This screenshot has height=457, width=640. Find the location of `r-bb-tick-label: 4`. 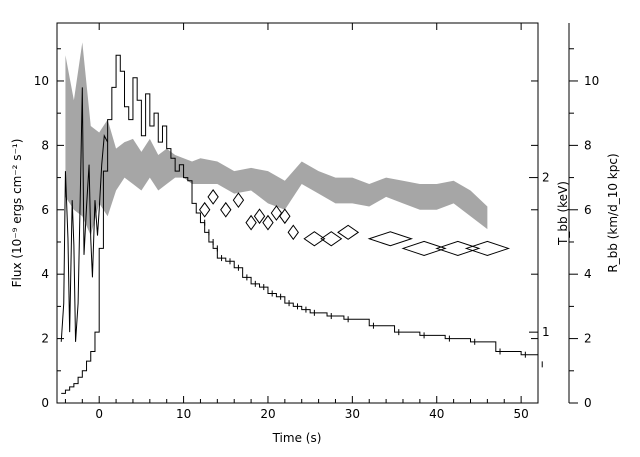

r-bb-tick-label: 4 is located at coordinates (588, 274).